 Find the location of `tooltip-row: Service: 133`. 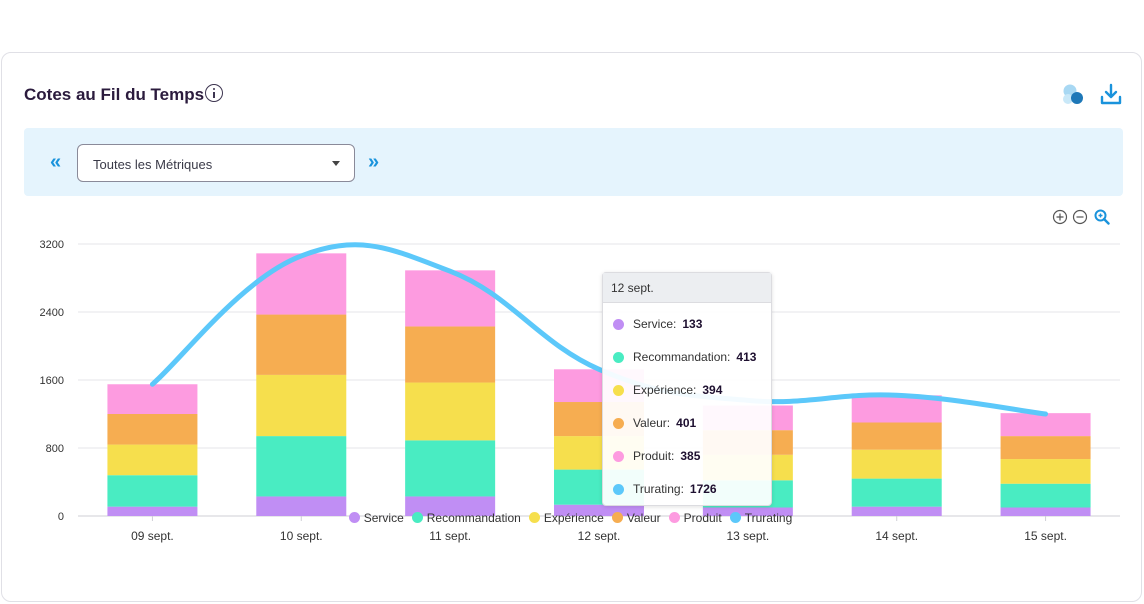

tooltip-row: Service: 133 is located at coordinates (657, 324).